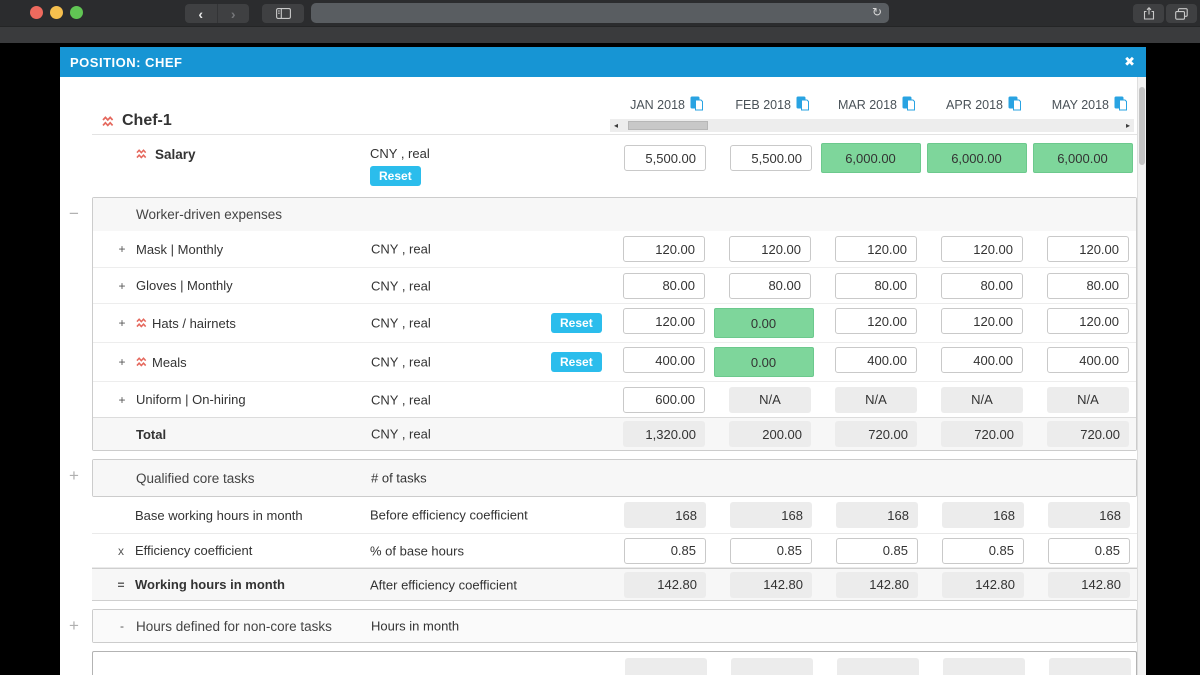 This screenshot has height=675, width=1200. Describe the element at coordinates (126, 62) in the screenshot. I see `dialog-title: POSITION: CHEF` at that location.